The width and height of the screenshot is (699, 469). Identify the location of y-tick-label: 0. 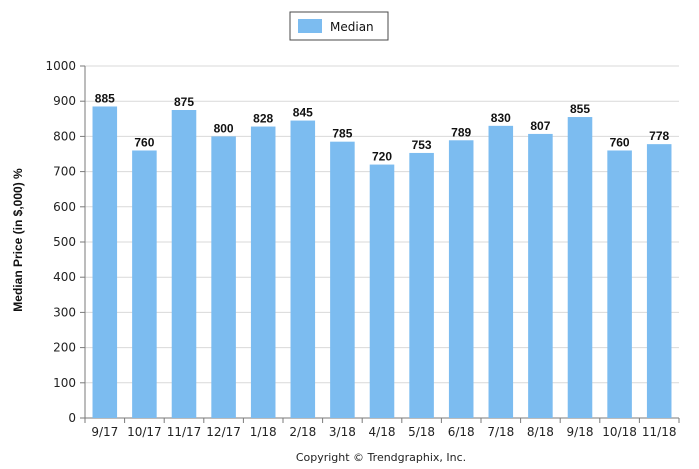
(72, 418).